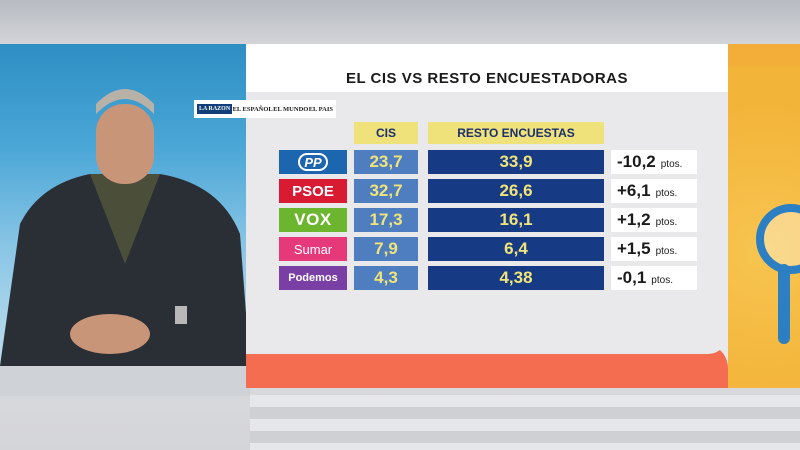 The width and height of the screenshot is (800, 450). I want to click on table-row: Podemos 4,3 4,38 -0,1 ptos., so click(400, 279).